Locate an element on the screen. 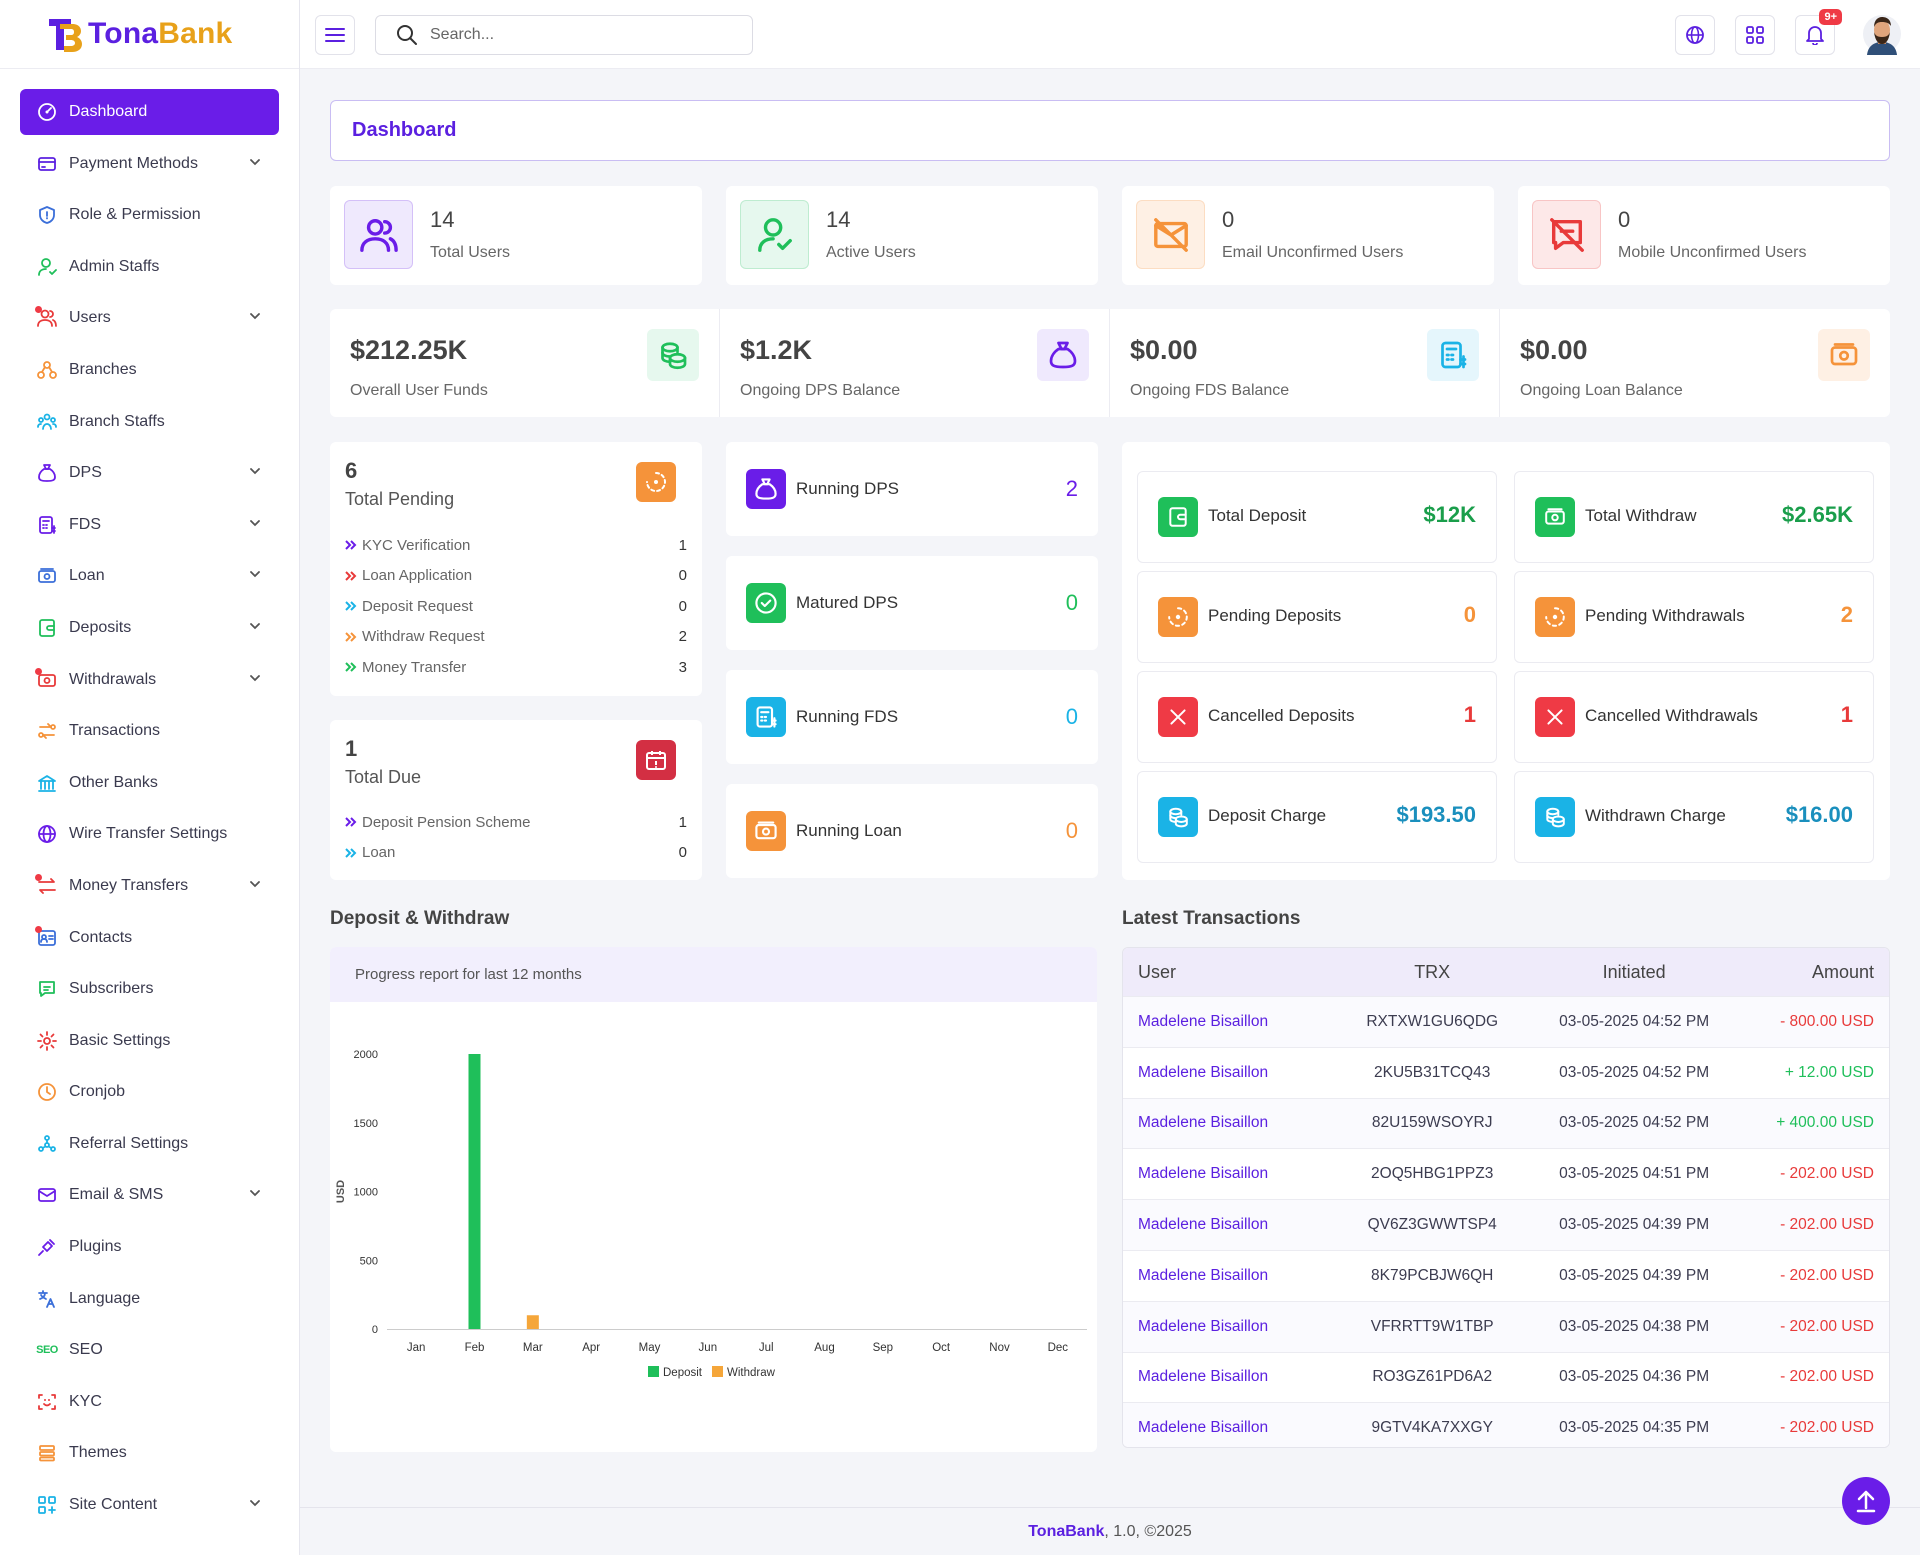  layers-icon is located at coordinates (47, 1453).